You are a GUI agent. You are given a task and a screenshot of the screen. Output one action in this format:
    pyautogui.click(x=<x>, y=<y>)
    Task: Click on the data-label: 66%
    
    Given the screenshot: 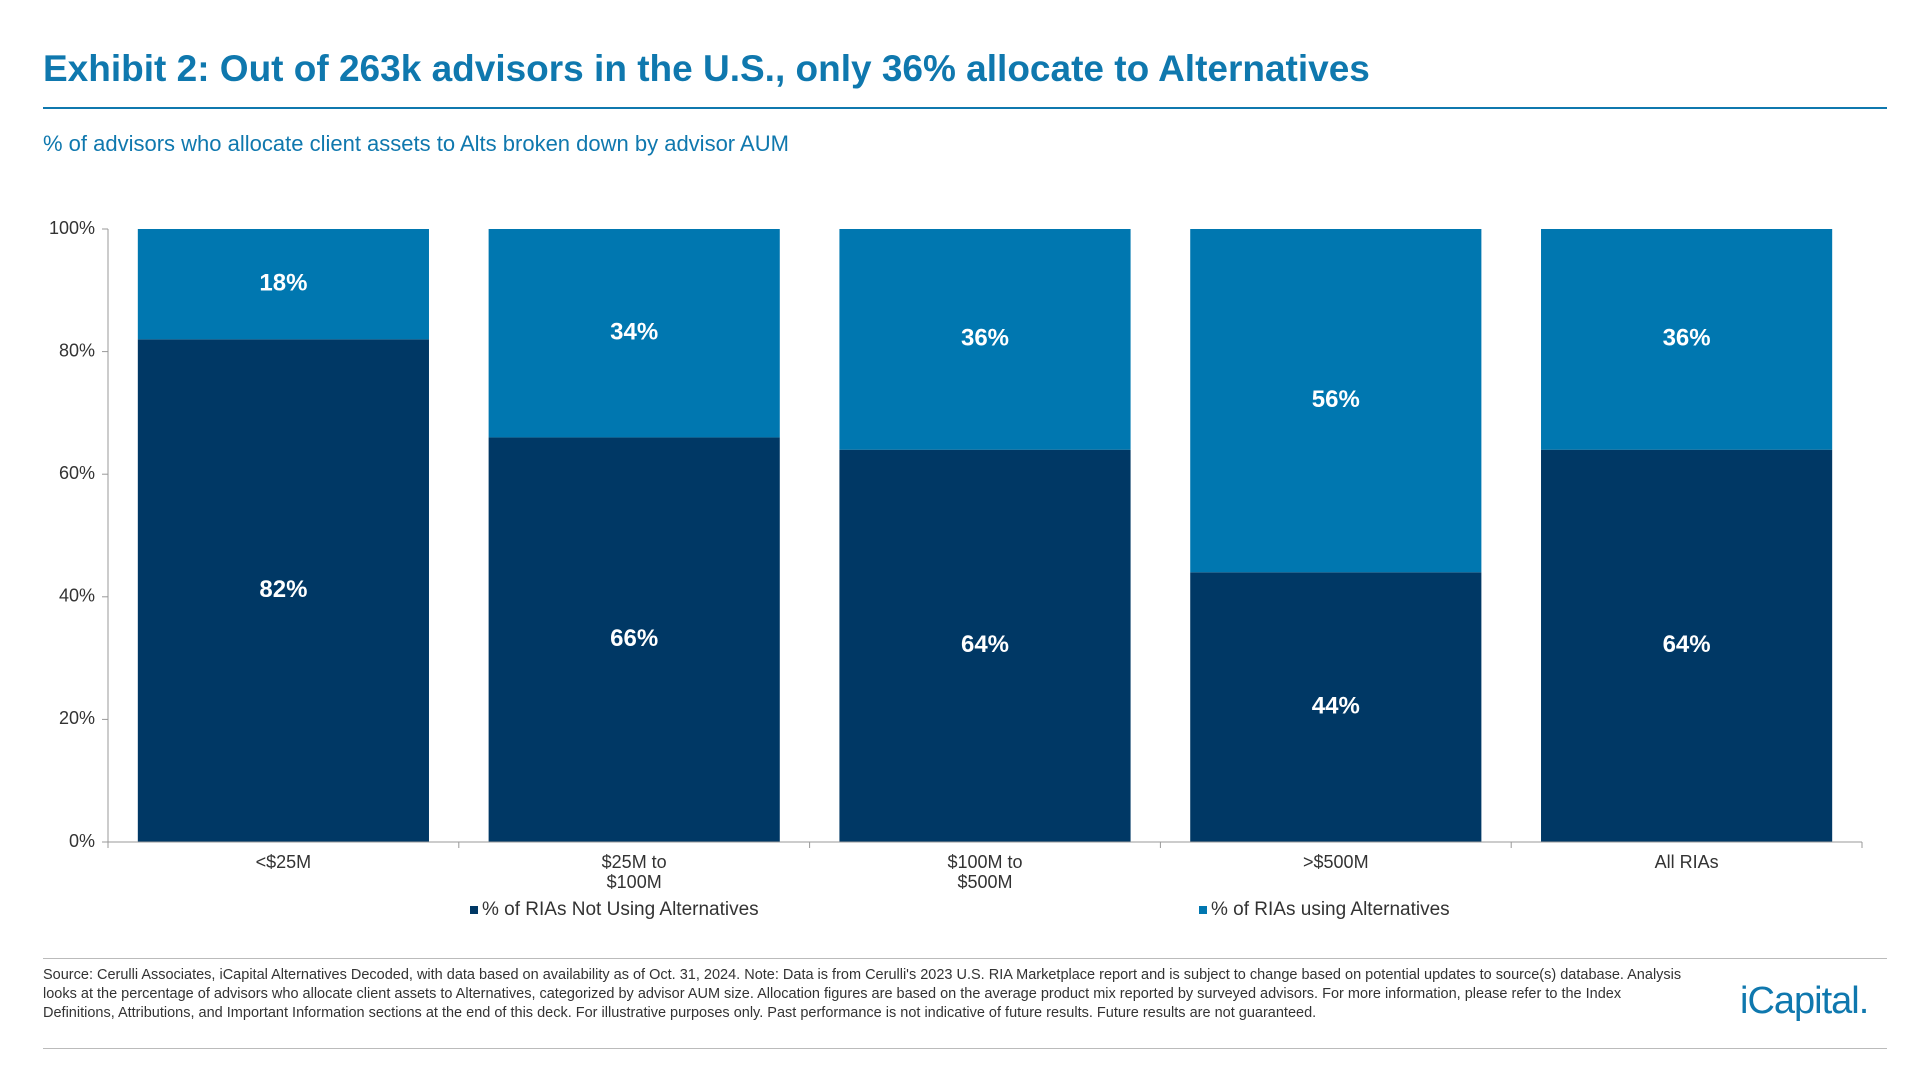 What is the action you would take?
    pyautogui.click(x=634, y=638)
    